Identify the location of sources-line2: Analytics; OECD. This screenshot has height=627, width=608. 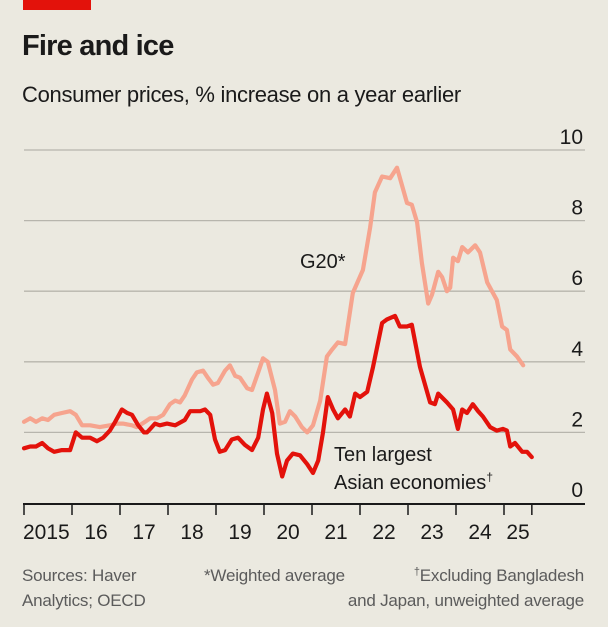
(84, 600).